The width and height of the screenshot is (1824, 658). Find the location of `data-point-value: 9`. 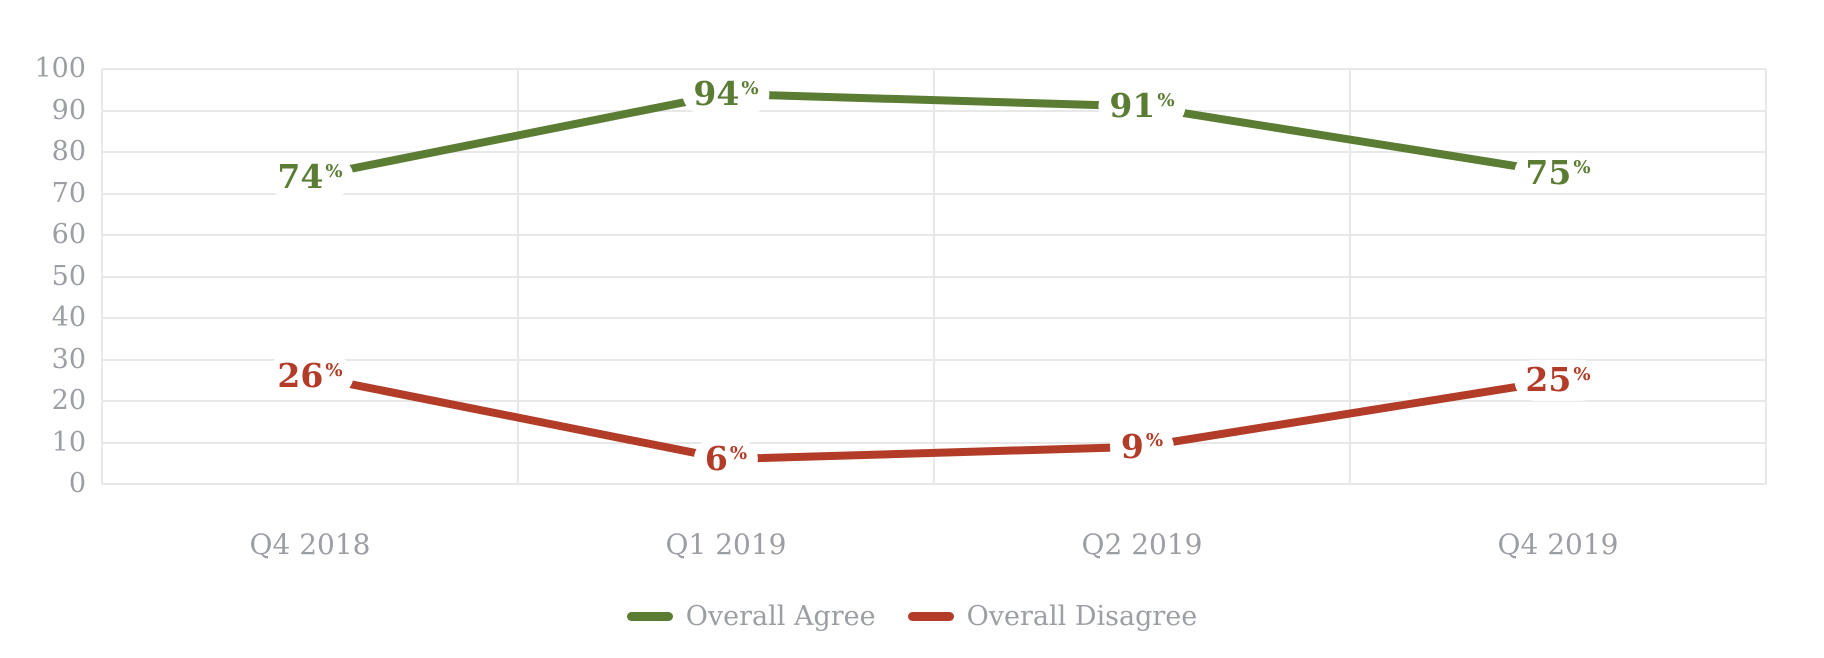

data-point-value: 9 is located at coordinates (1132, 446).